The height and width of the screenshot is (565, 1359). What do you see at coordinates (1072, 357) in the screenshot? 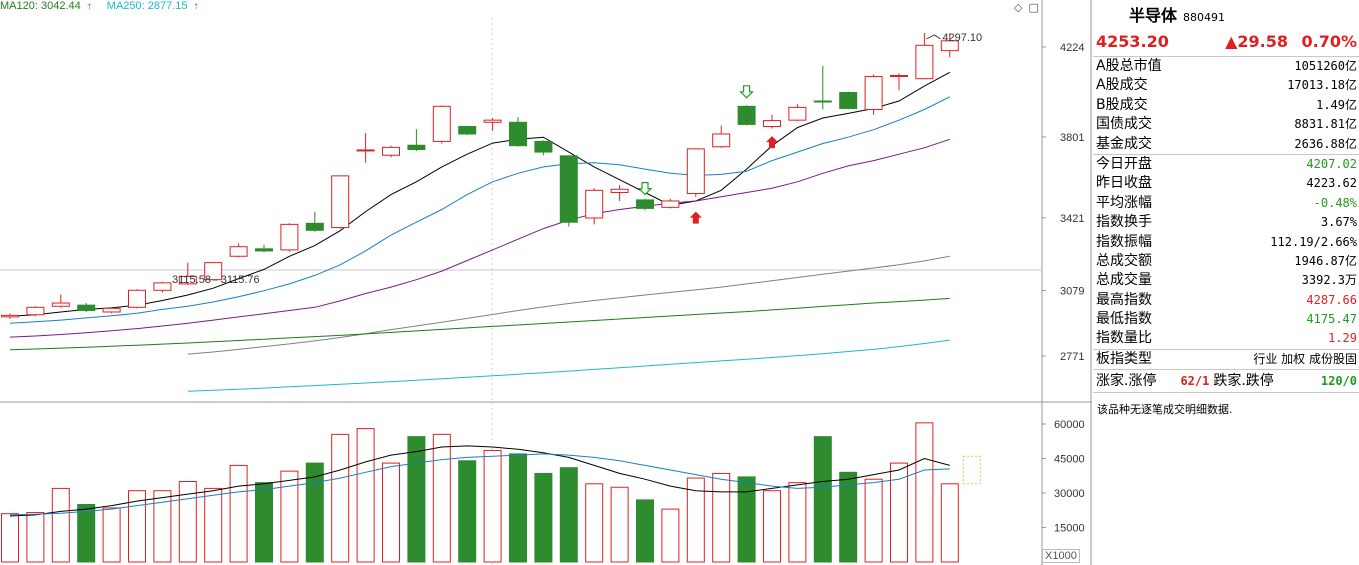
I see `price-tick-label: 2771` at bounding box center [1072, 357].